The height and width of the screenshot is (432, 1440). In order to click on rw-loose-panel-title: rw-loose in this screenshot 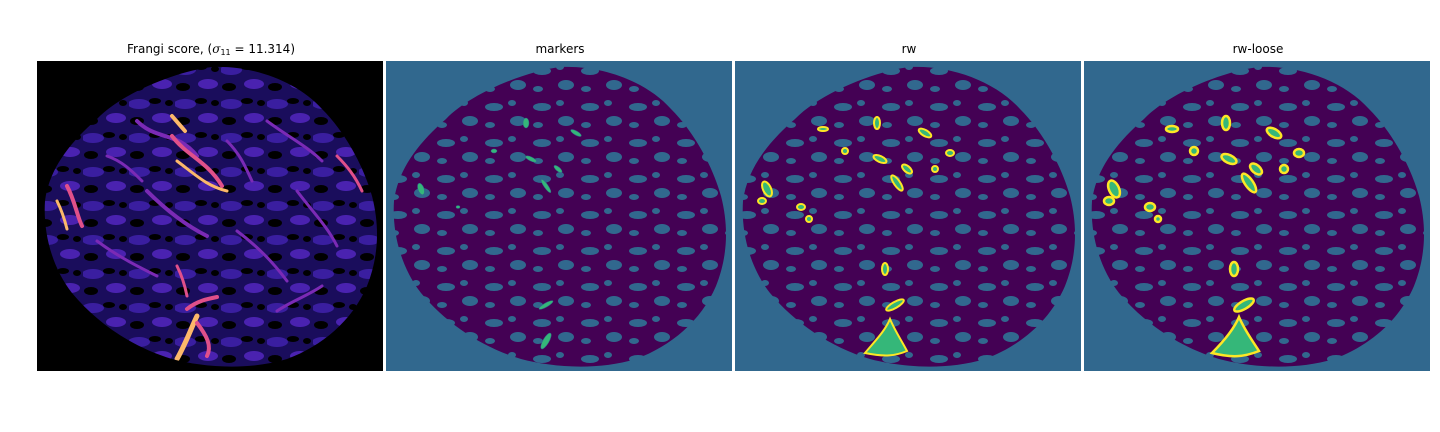, I will do `click(1258, 49)`.